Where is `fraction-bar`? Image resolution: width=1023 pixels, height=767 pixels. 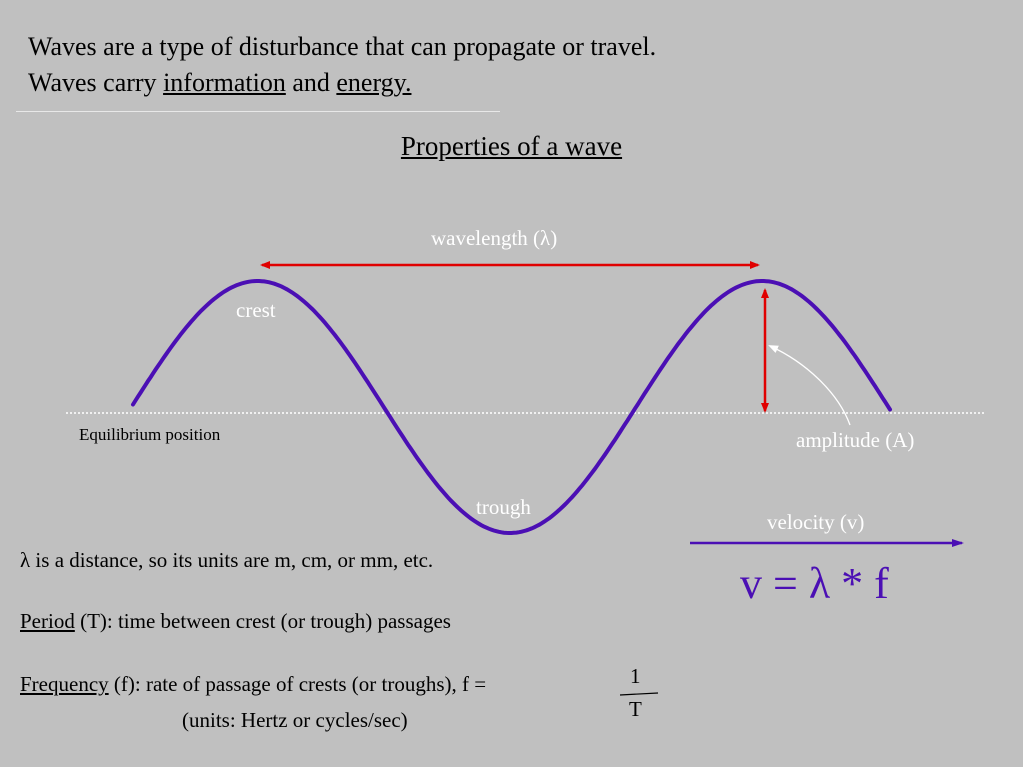 fraction-bar is located at coordinates (639, 694).